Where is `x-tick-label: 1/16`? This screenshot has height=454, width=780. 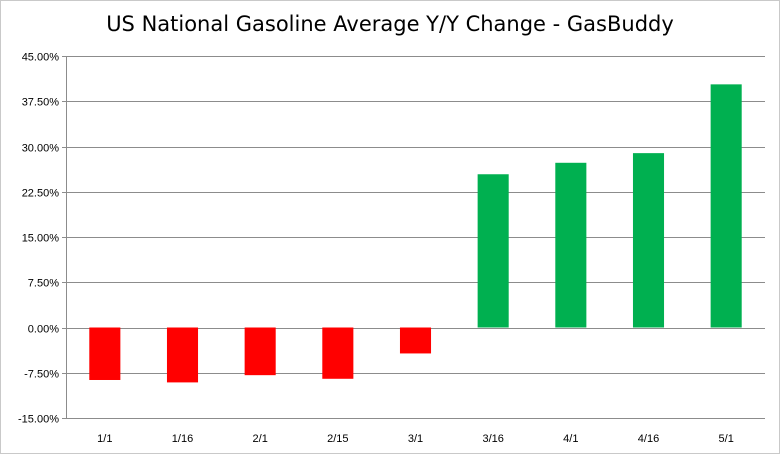
x-tick-label: 1/16 is located at coordinates (182, 439).